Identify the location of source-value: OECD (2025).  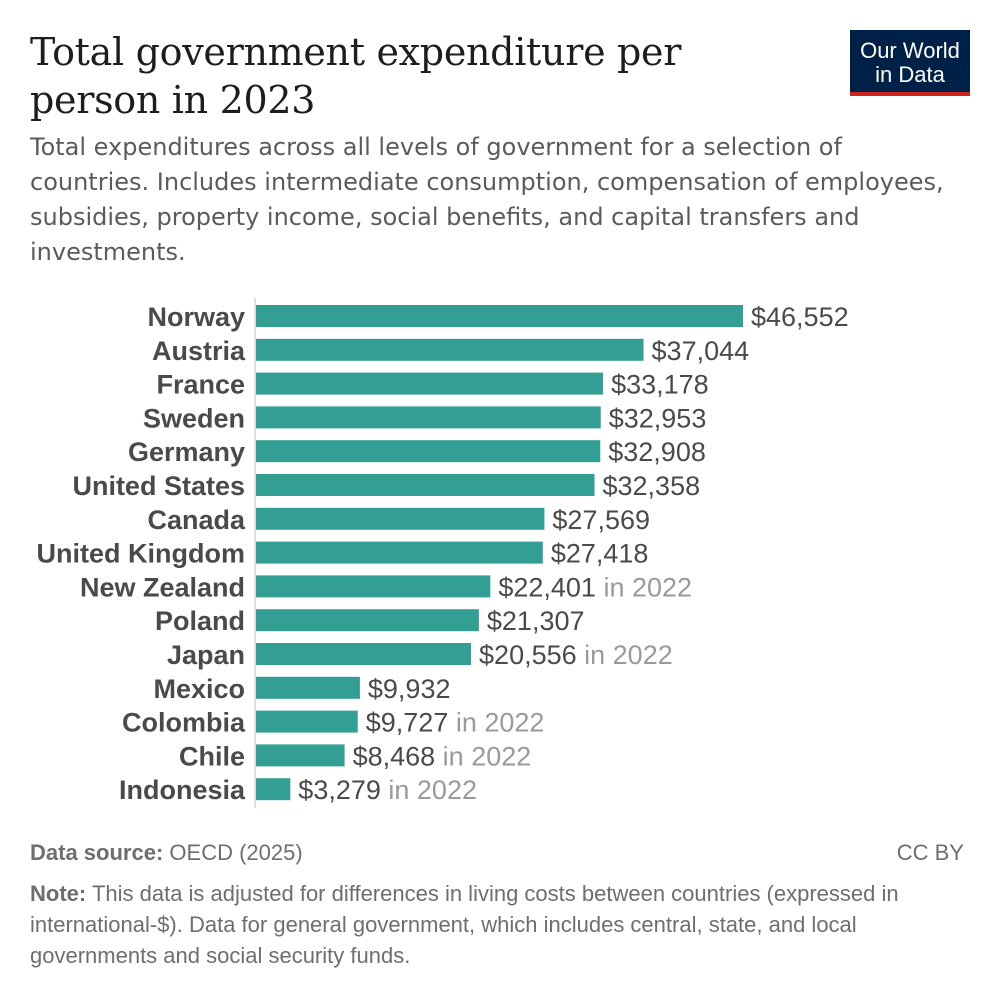
(236, 852).